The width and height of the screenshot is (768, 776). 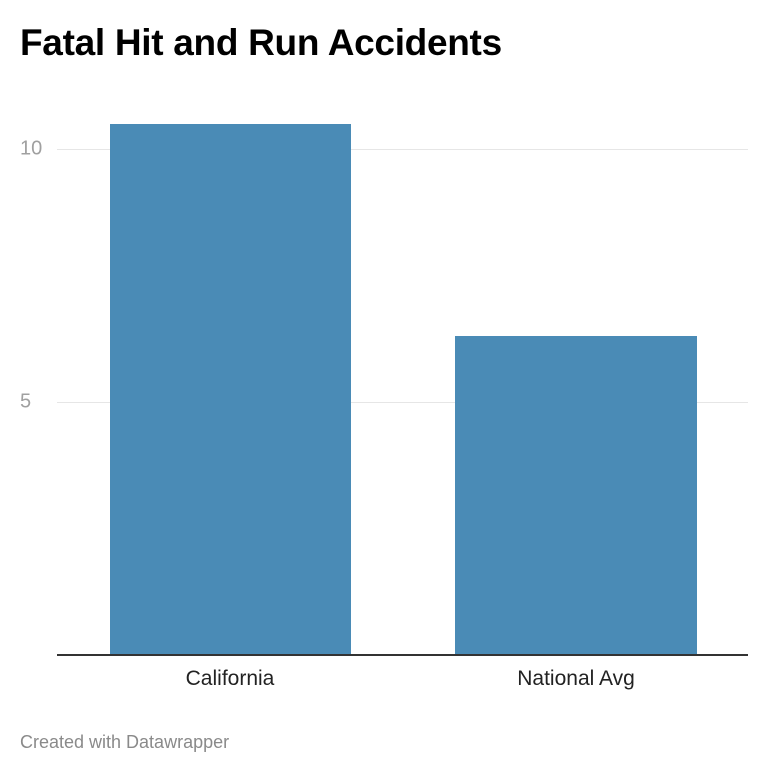 What do you see at coordinates (26, 401) in the screenshot?
I see `y-tick-label: 5` at bounding box center [26, 401].